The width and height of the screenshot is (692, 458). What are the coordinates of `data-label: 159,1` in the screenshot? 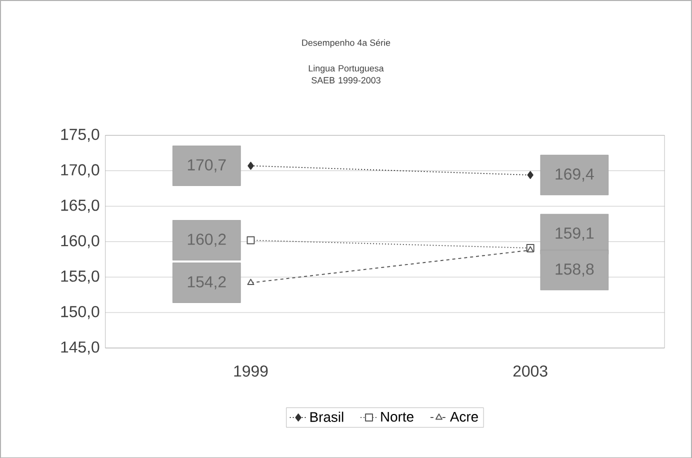 It's located at (575, 234).